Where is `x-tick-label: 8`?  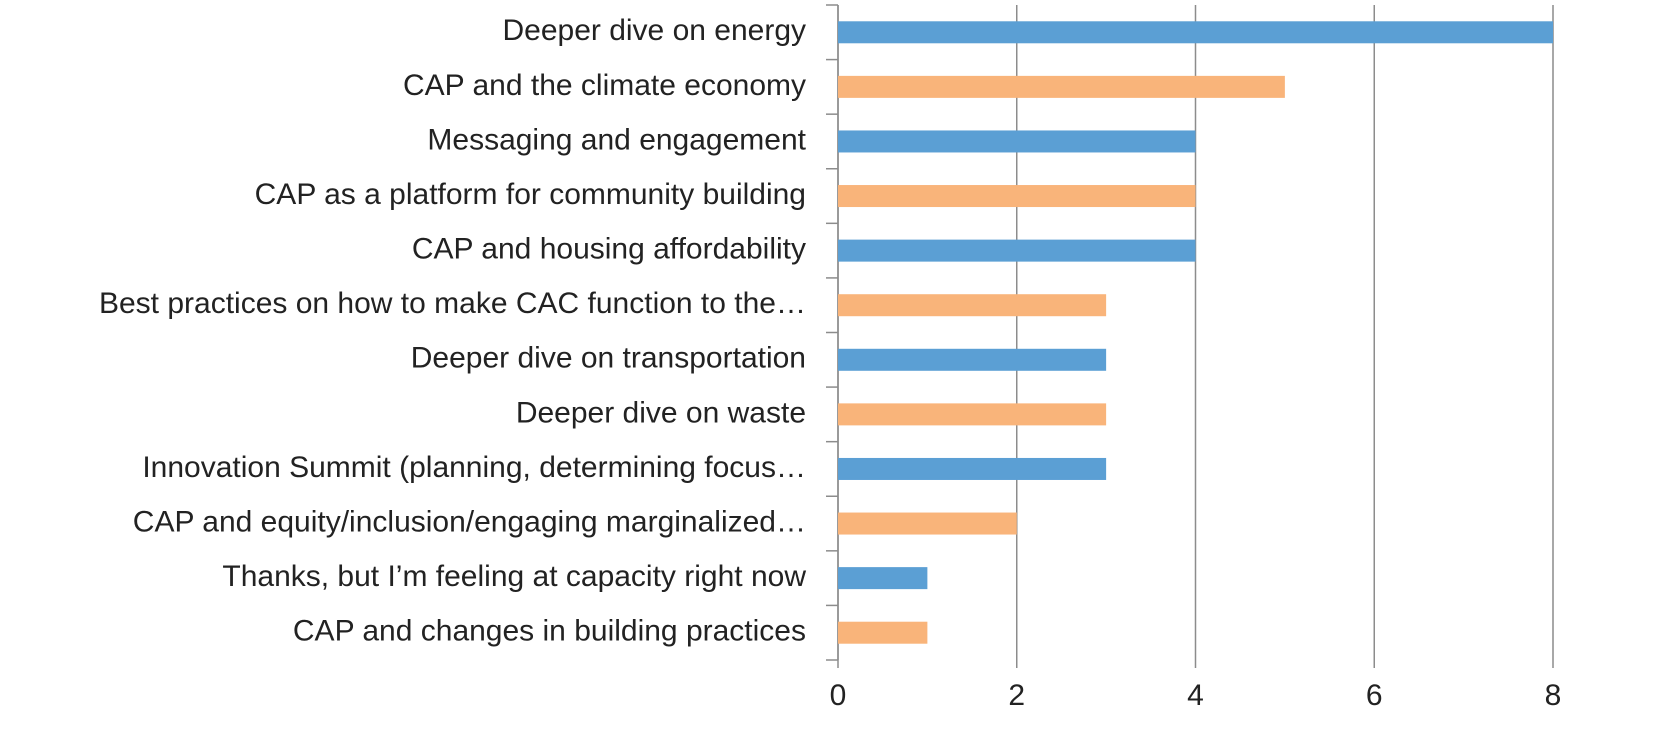
x-tick-label: 8 is located at coordinates (1553, 695).